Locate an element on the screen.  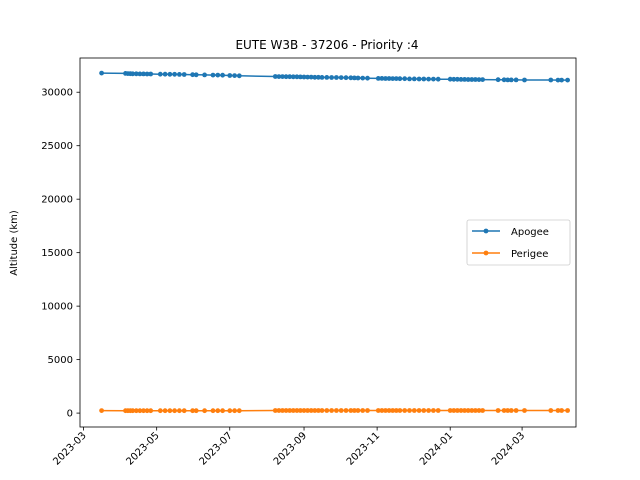
x-tick-label: 2024-01 is located at coordinates (436, 448).